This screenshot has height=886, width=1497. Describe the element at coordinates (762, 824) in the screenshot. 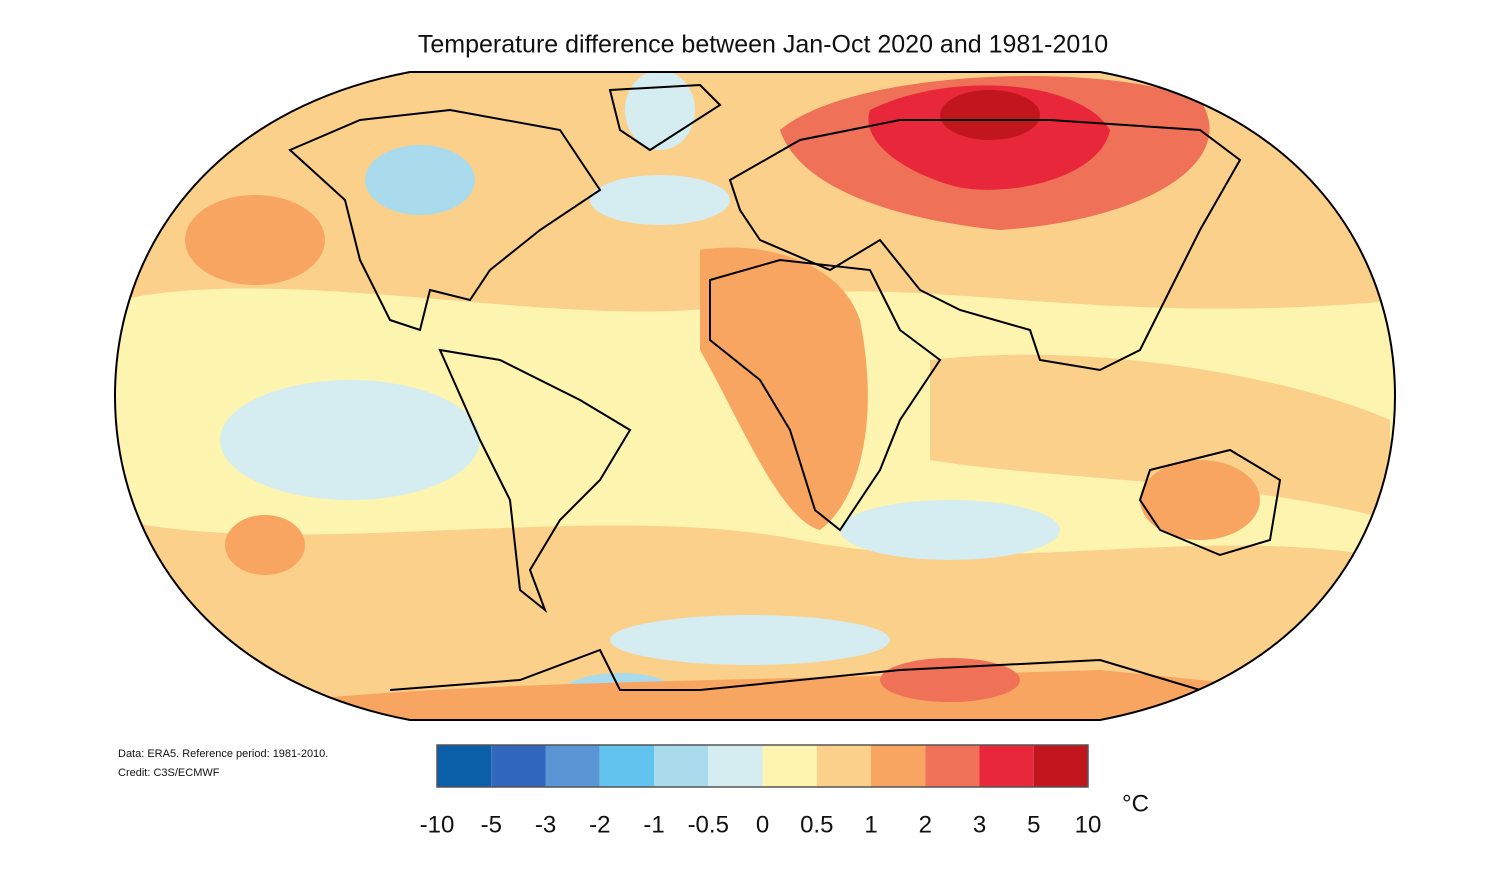

I see `colorbar-tick-label: 0` at that location.